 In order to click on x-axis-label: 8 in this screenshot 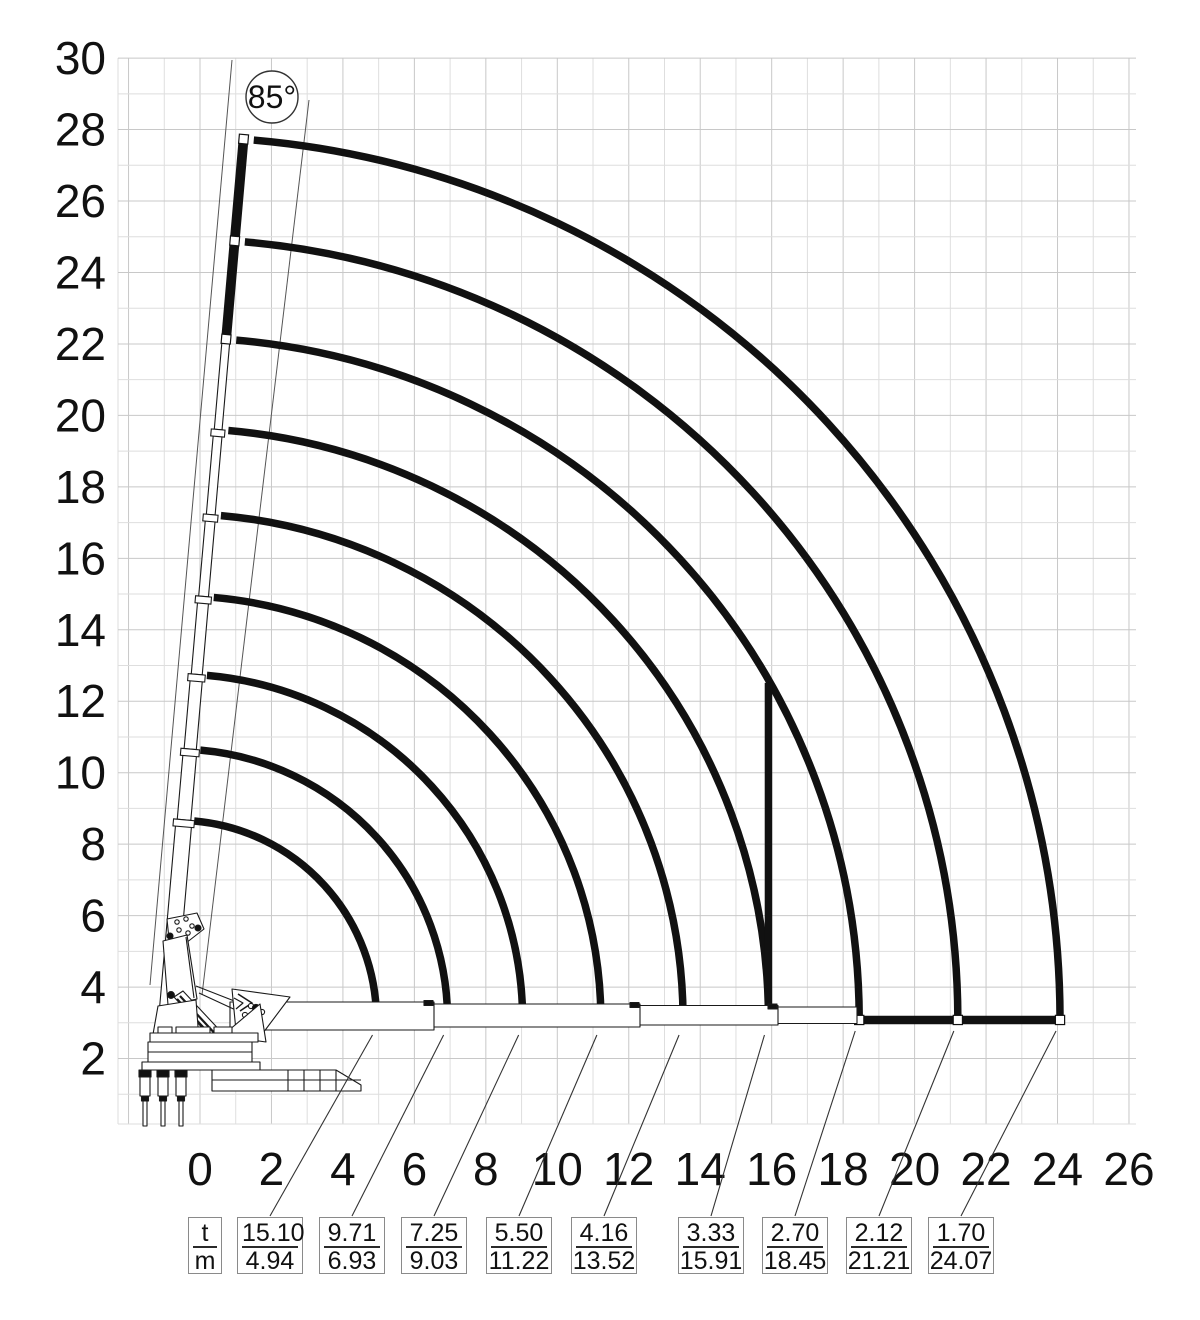, I will do `click(486, 1169)`.